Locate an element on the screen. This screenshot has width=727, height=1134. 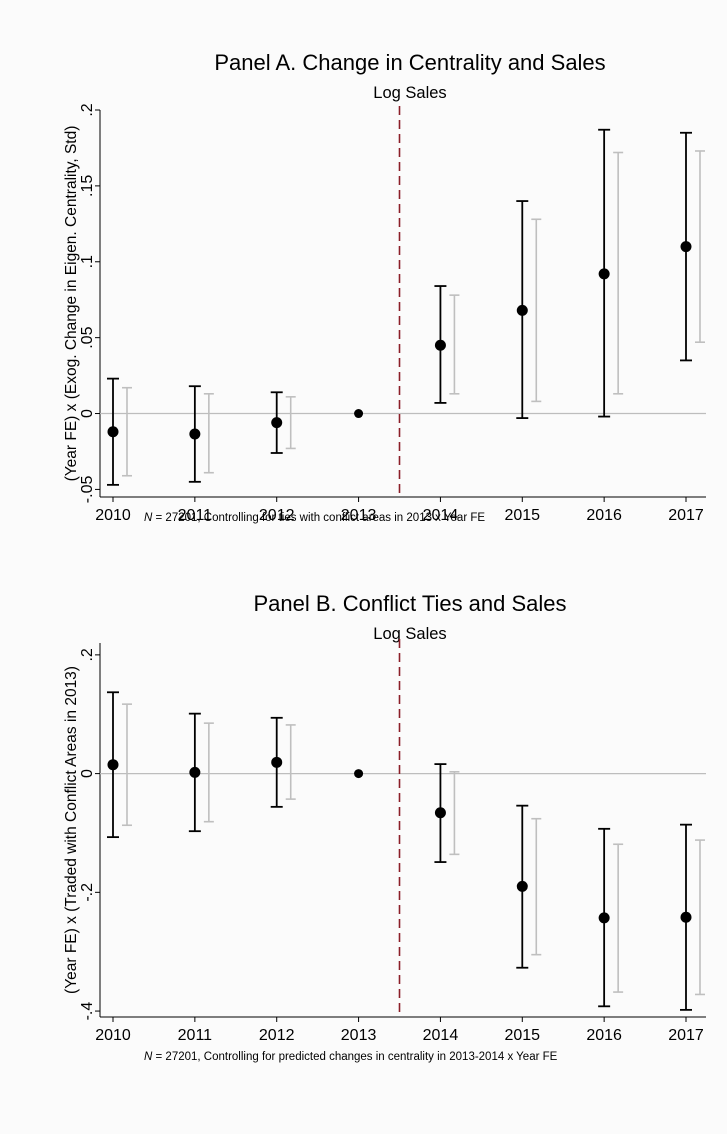
y-tick-label: -.2 is located at coordinates (87, 892).